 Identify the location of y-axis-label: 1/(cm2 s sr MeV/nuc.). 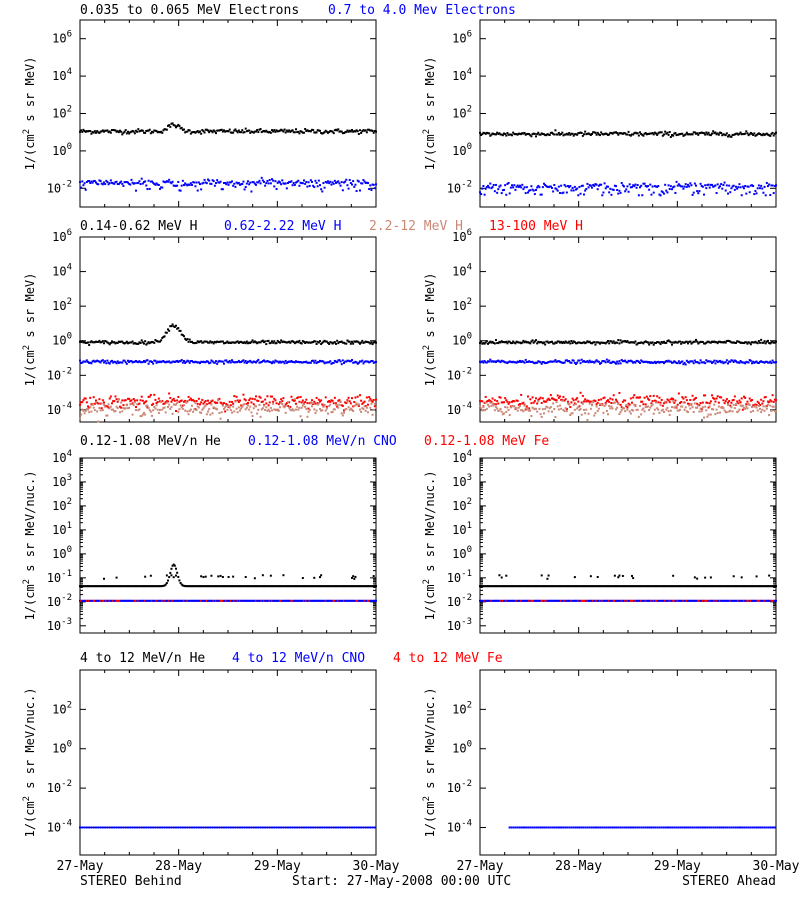
(29, 546).